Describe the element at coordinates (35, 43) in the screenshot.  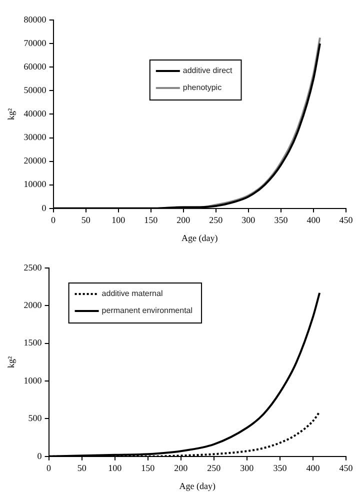
I see `y-tick-label: 70000` at that location.